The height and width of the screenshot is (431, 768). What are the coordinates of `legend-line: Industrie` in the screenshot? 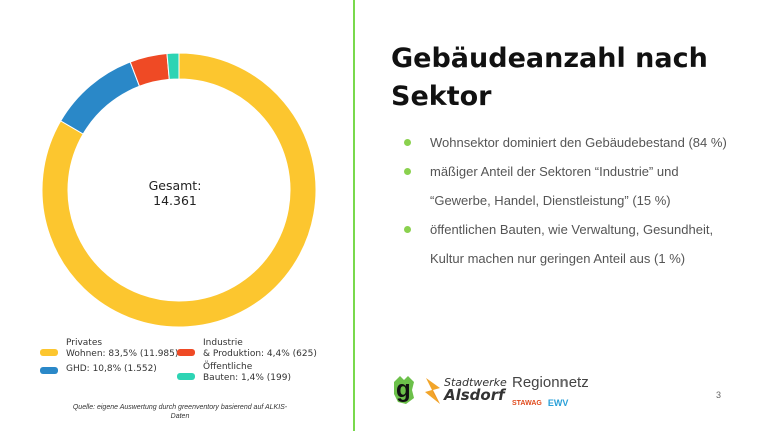 It's located at (223, 343).